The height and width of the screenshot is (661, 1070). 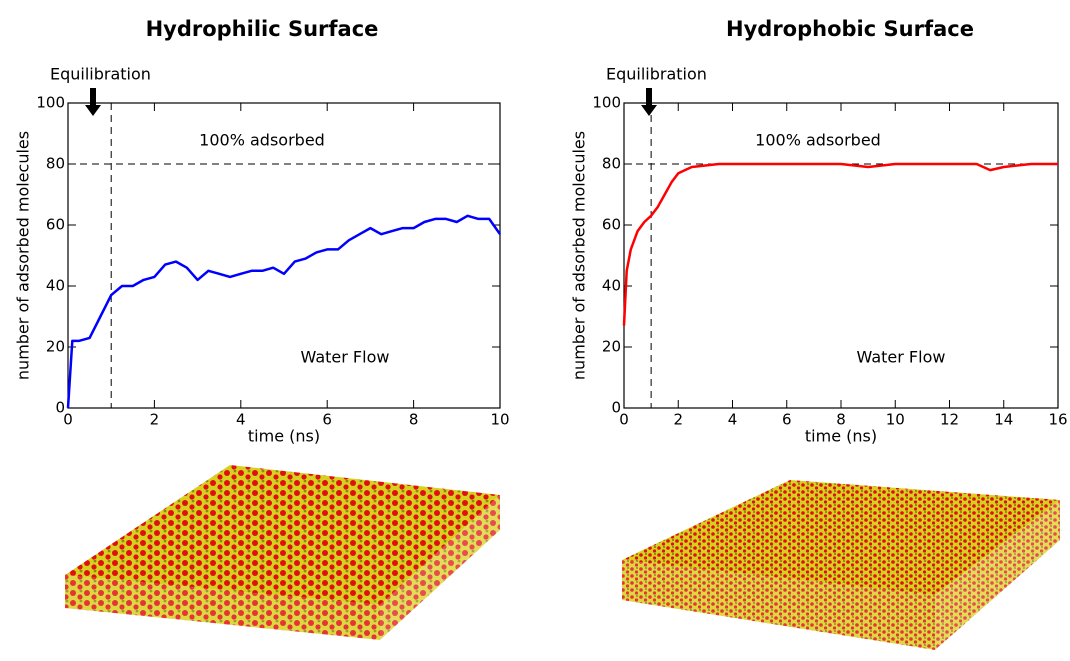 What do you see at coordinates (1057, 420) in the screenshot?
I see `x-tick-label: 16` at bounding box center [1057, 420].